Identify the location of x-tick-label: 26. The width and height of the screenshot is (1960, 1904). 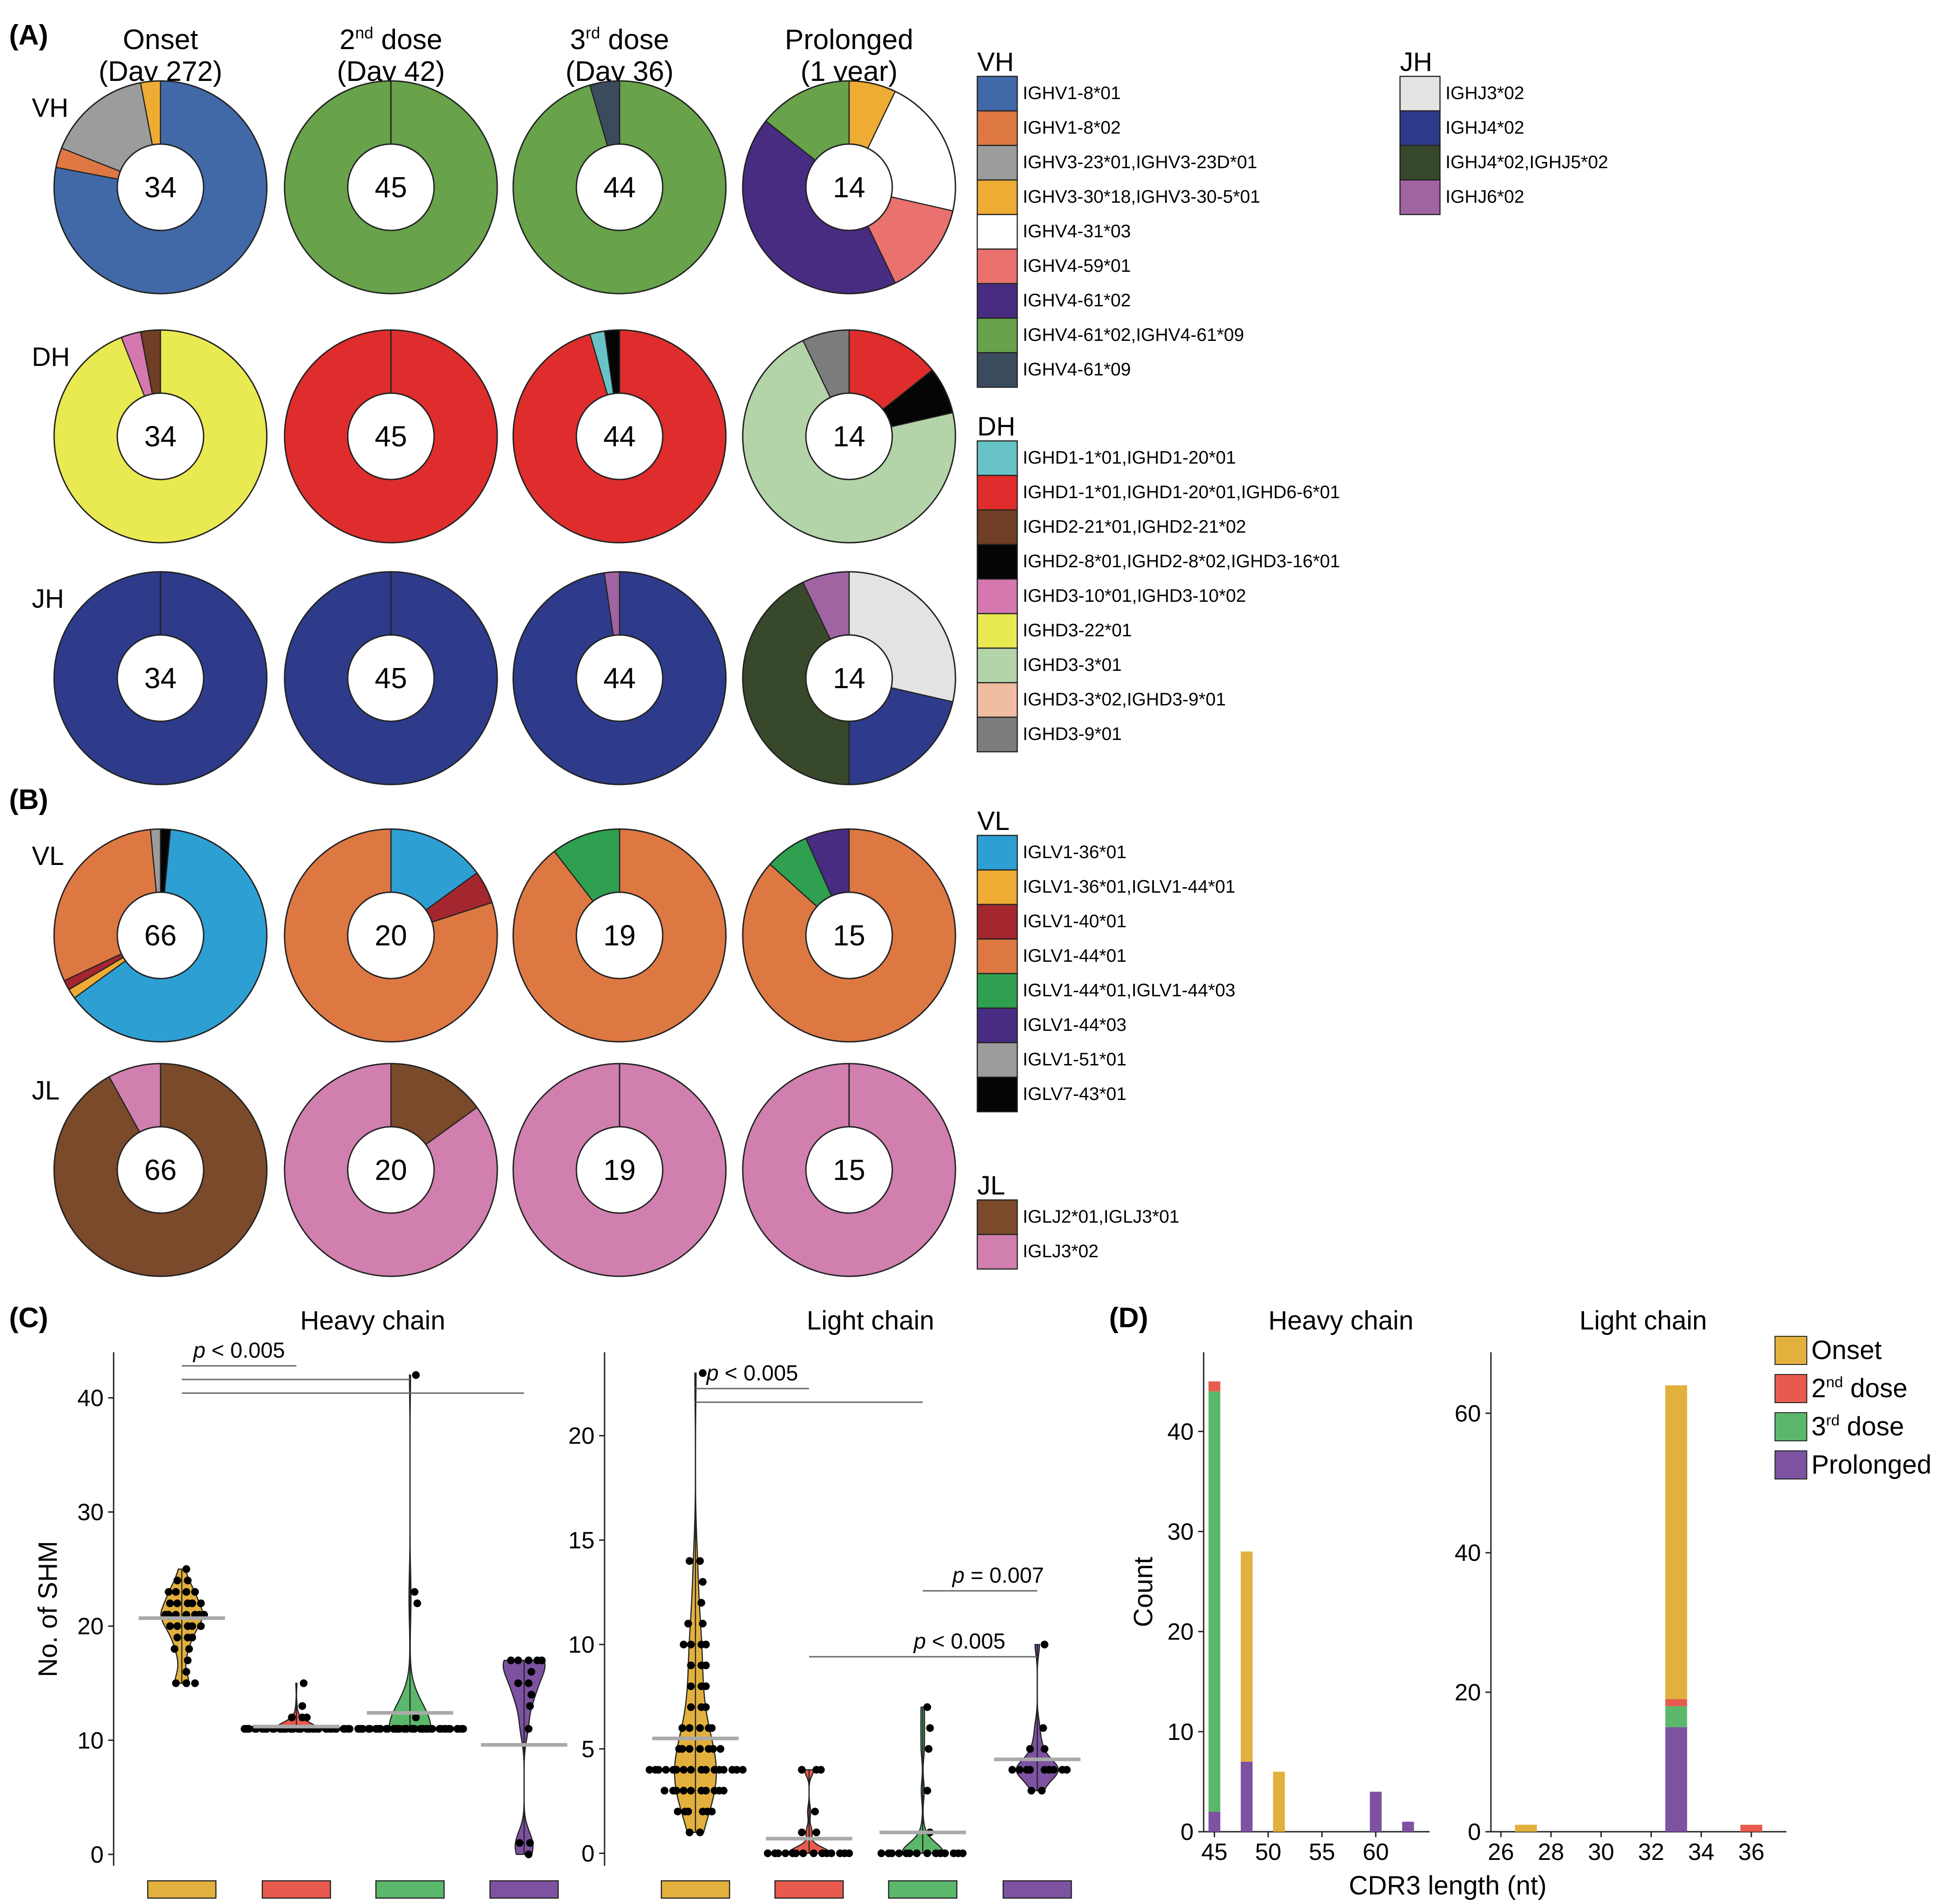
(1501, 1852).